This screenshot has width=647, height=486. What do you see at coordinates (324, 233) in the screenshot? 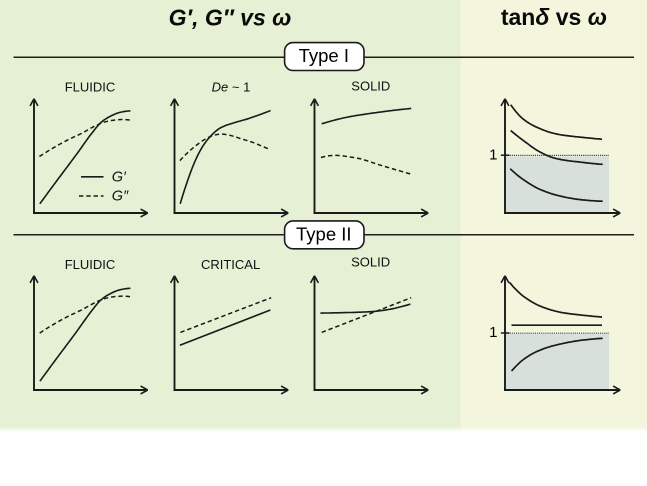
I see `svg-text: Type II` at bounding box center [324, 233].